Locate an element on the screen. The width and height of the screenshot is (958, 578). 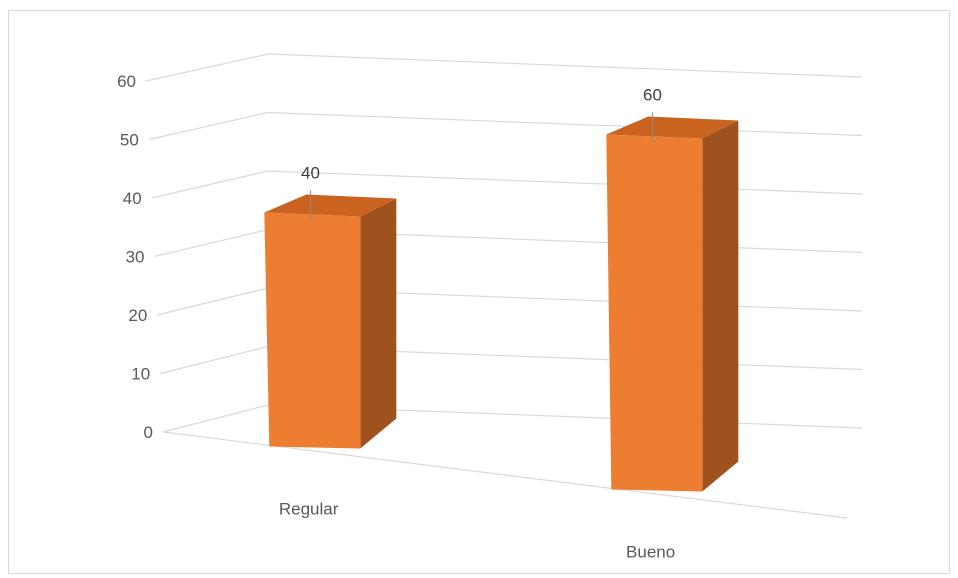
y-tick-label: 40 is located at coordinates (132, 198).